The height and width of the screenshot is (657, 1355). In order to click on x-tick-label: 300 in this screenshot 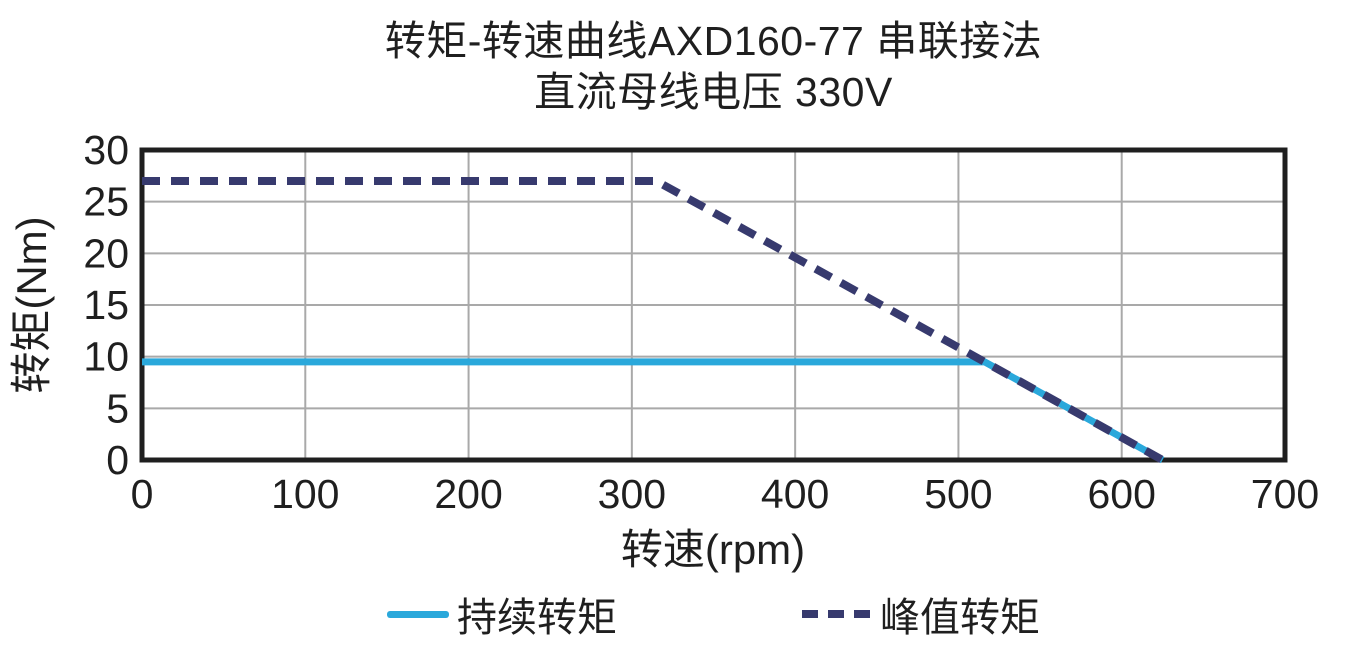, I will do `click(632, 494)`.